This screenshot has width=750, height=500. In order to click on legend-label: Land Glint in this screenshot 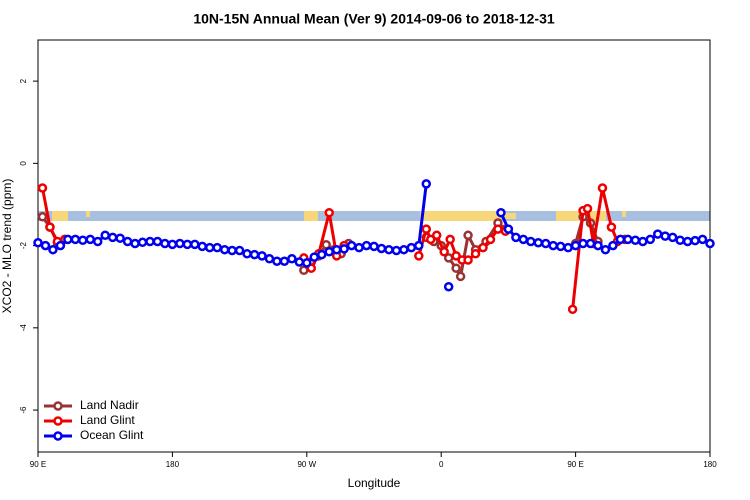, I will do `click(107, 420)`.